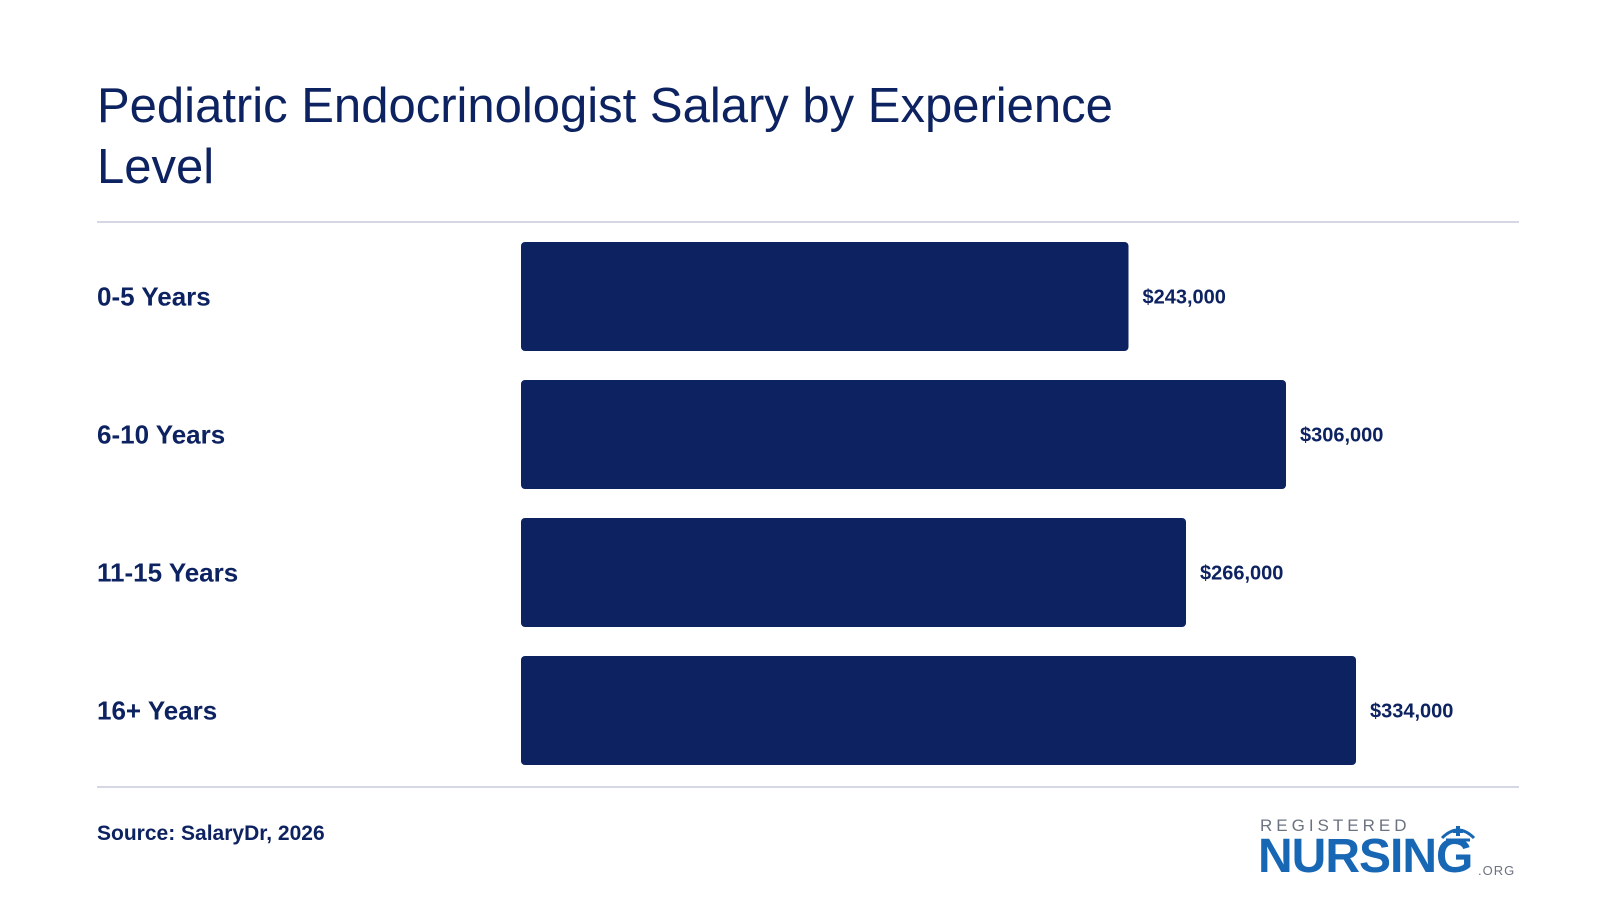 This screenshot has width=1600, height=900. Describe the element at coordinates (1184, 298) in the screenshot. I see `value-label: $243,000` at that location.